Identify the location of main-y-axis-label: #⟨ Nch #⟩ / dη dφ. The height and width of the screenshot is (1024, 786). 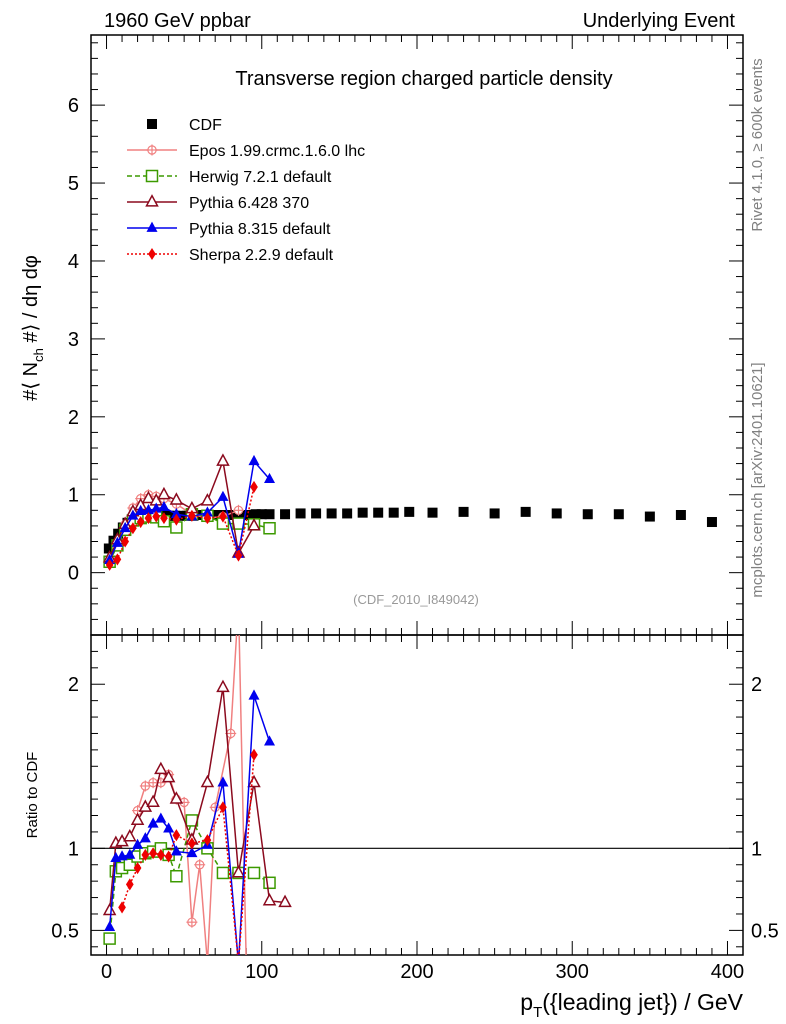
(33, 328).